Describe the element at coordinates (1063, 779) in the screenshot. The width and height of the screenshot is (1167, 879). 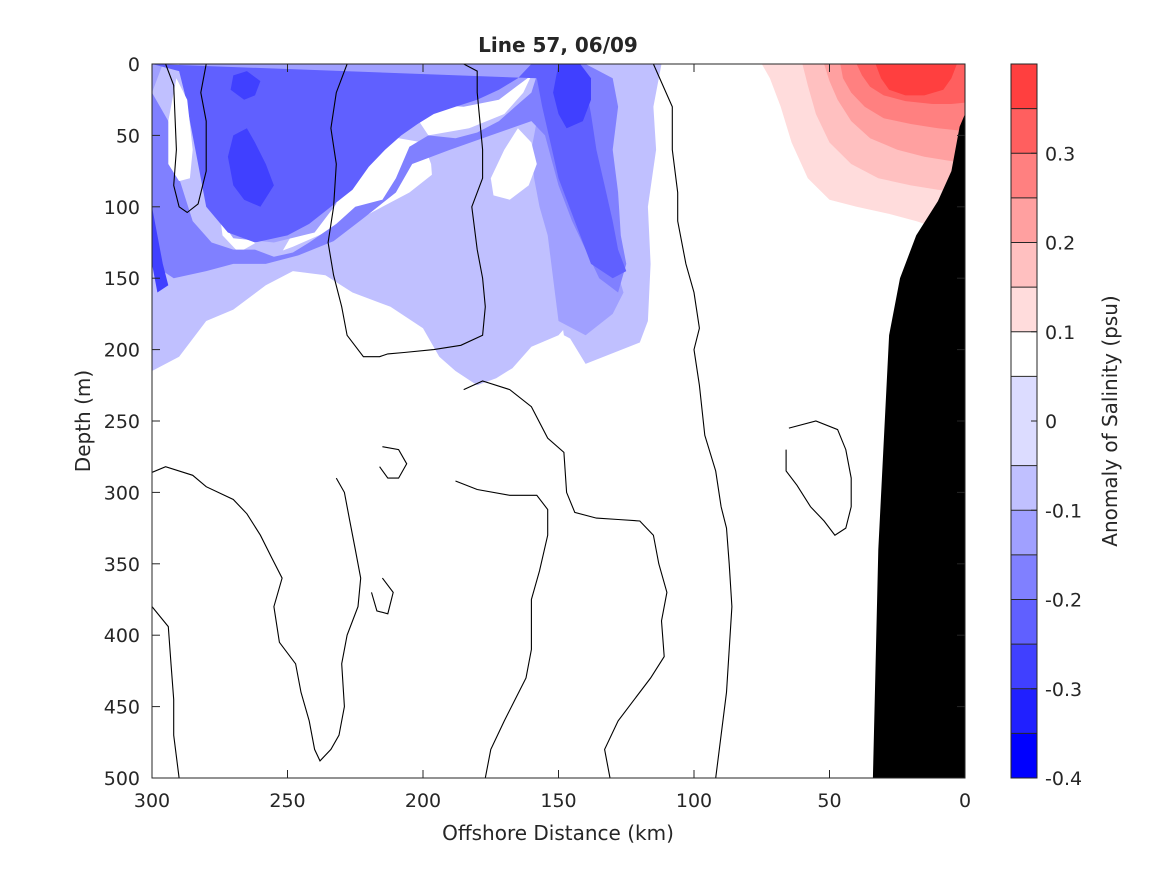
I see `colorbar-tick-label-7: -0.4` at that location.